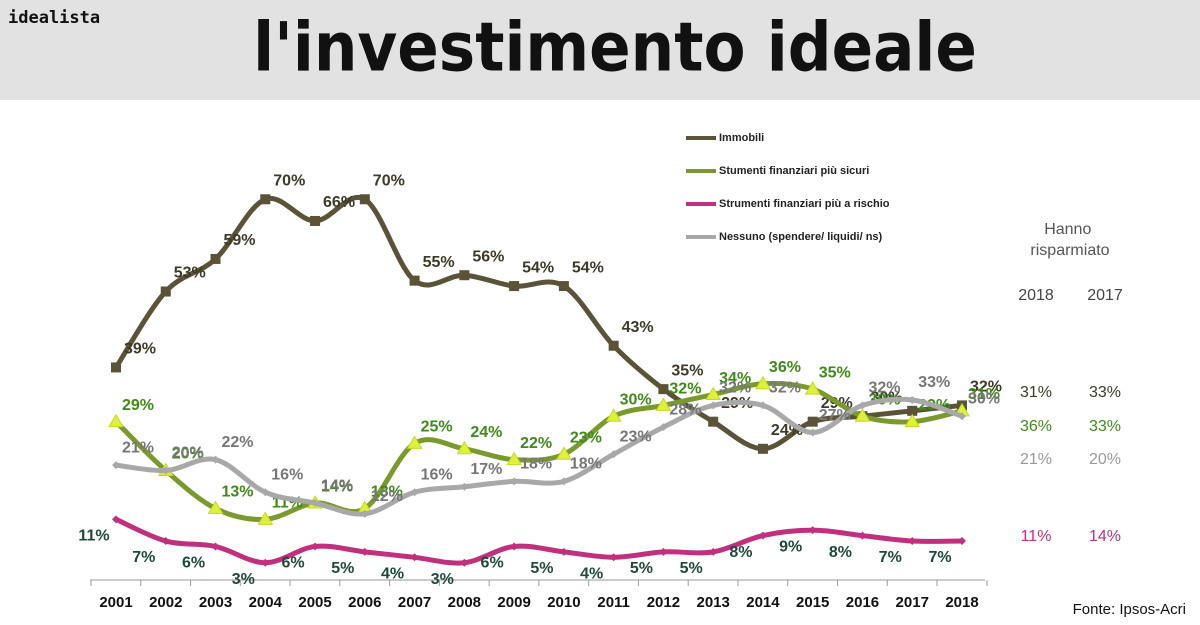  Describe the element at coordinates (712, 602) in the screenshot. I see `x-tick-label: 2013` at that location.